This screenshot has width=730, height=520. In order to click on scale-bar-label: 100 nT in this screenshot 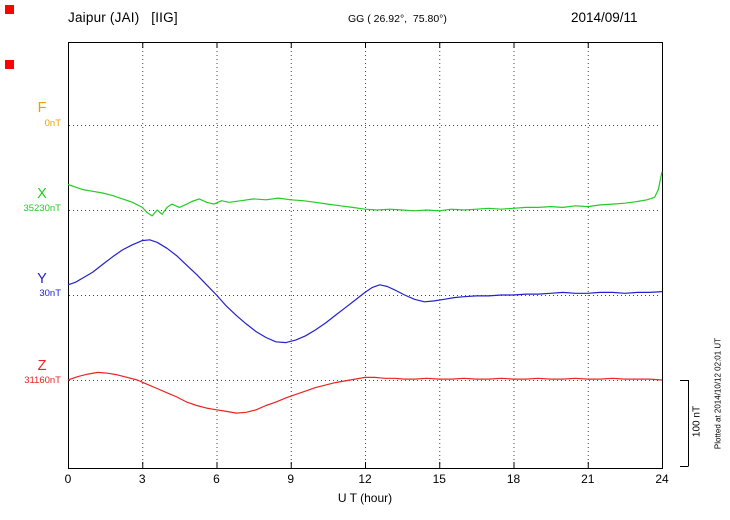, I will do `click(697, 421)`.